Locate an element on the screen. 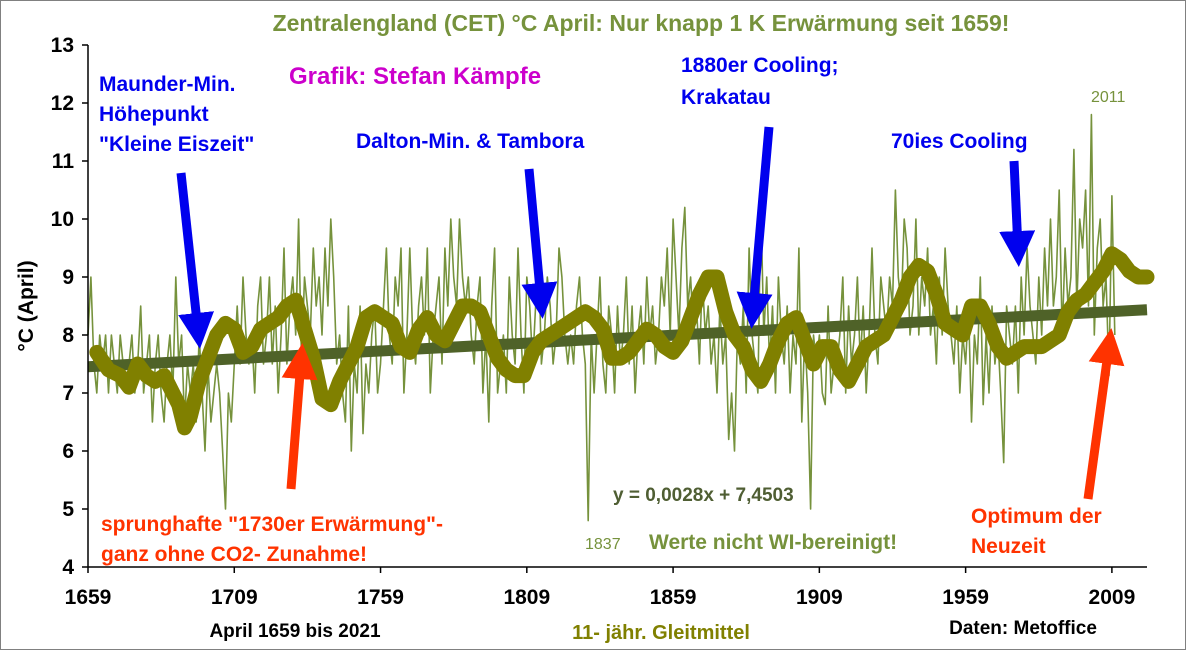 The image size is (1186, 654). arrow-dalton is located at coordinates (539, 243).